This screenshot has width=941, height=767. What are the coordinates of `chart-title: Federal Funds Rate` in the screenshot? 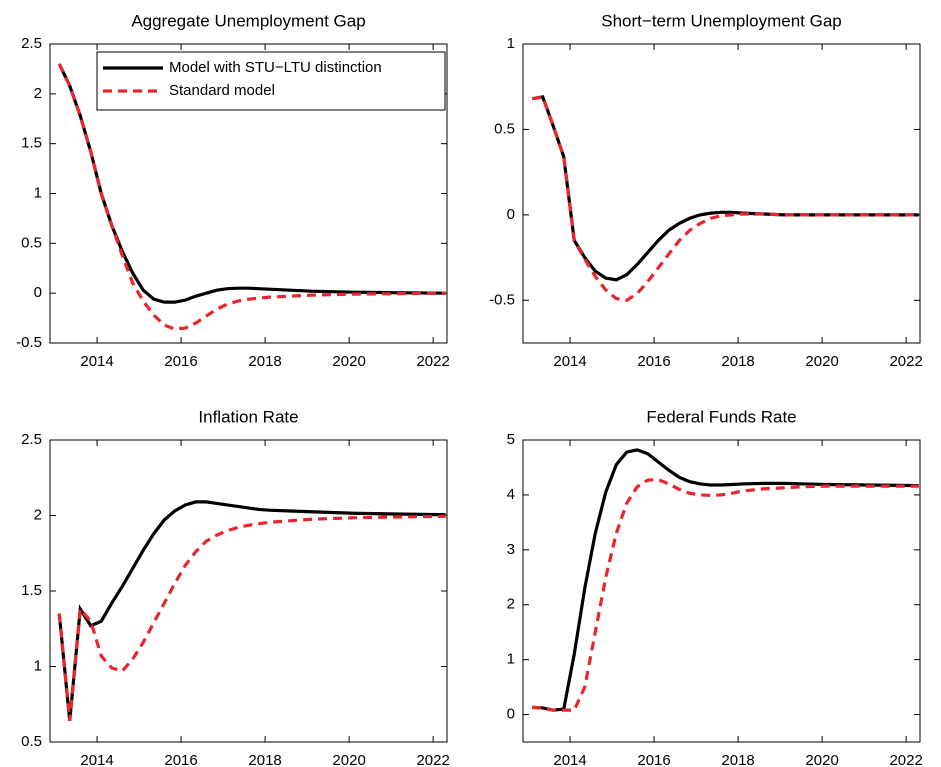 It's located at (721, 416).